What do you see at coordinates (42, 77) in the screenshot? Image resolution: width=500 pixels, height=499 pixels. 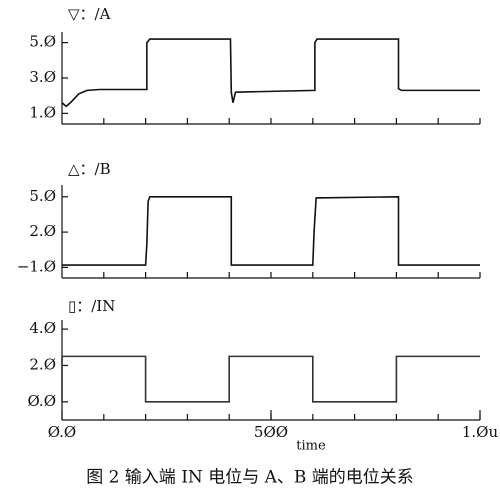 I see `y-tick-label: 3.Ø` at bounding box center [42, 77].